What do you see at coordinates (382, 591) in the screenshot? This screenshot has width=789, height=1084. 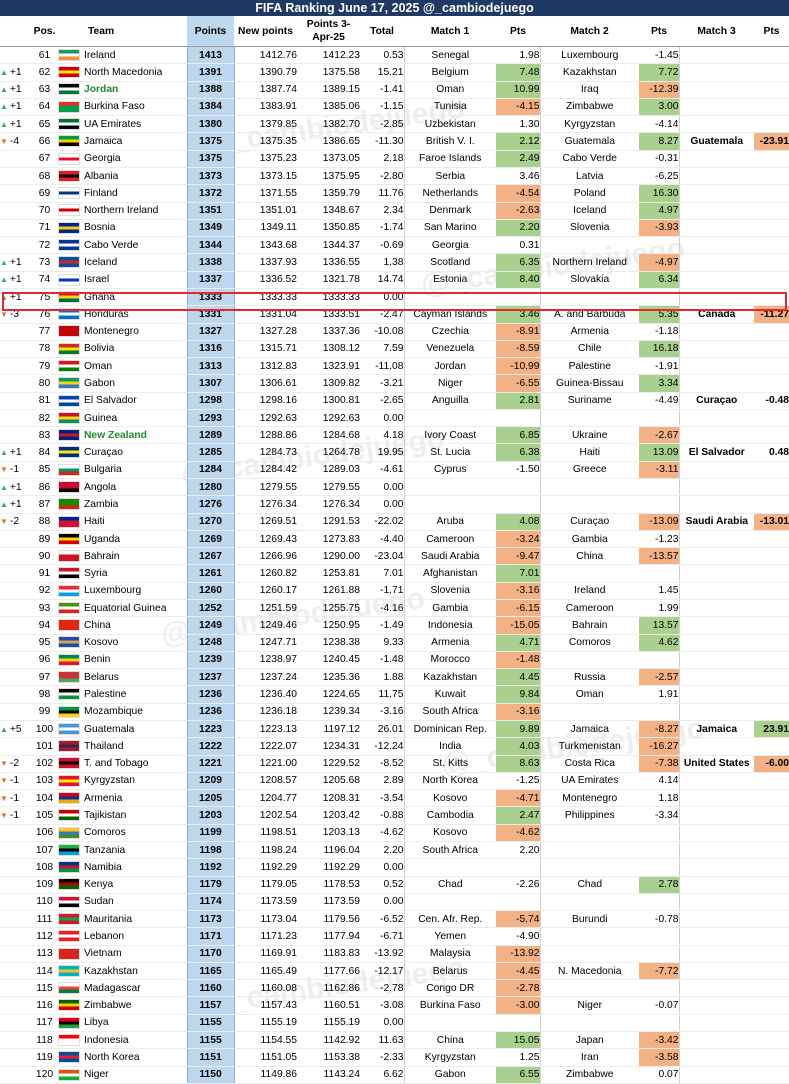 I see `total-change: -1.71` at bounding box center [382, 591].